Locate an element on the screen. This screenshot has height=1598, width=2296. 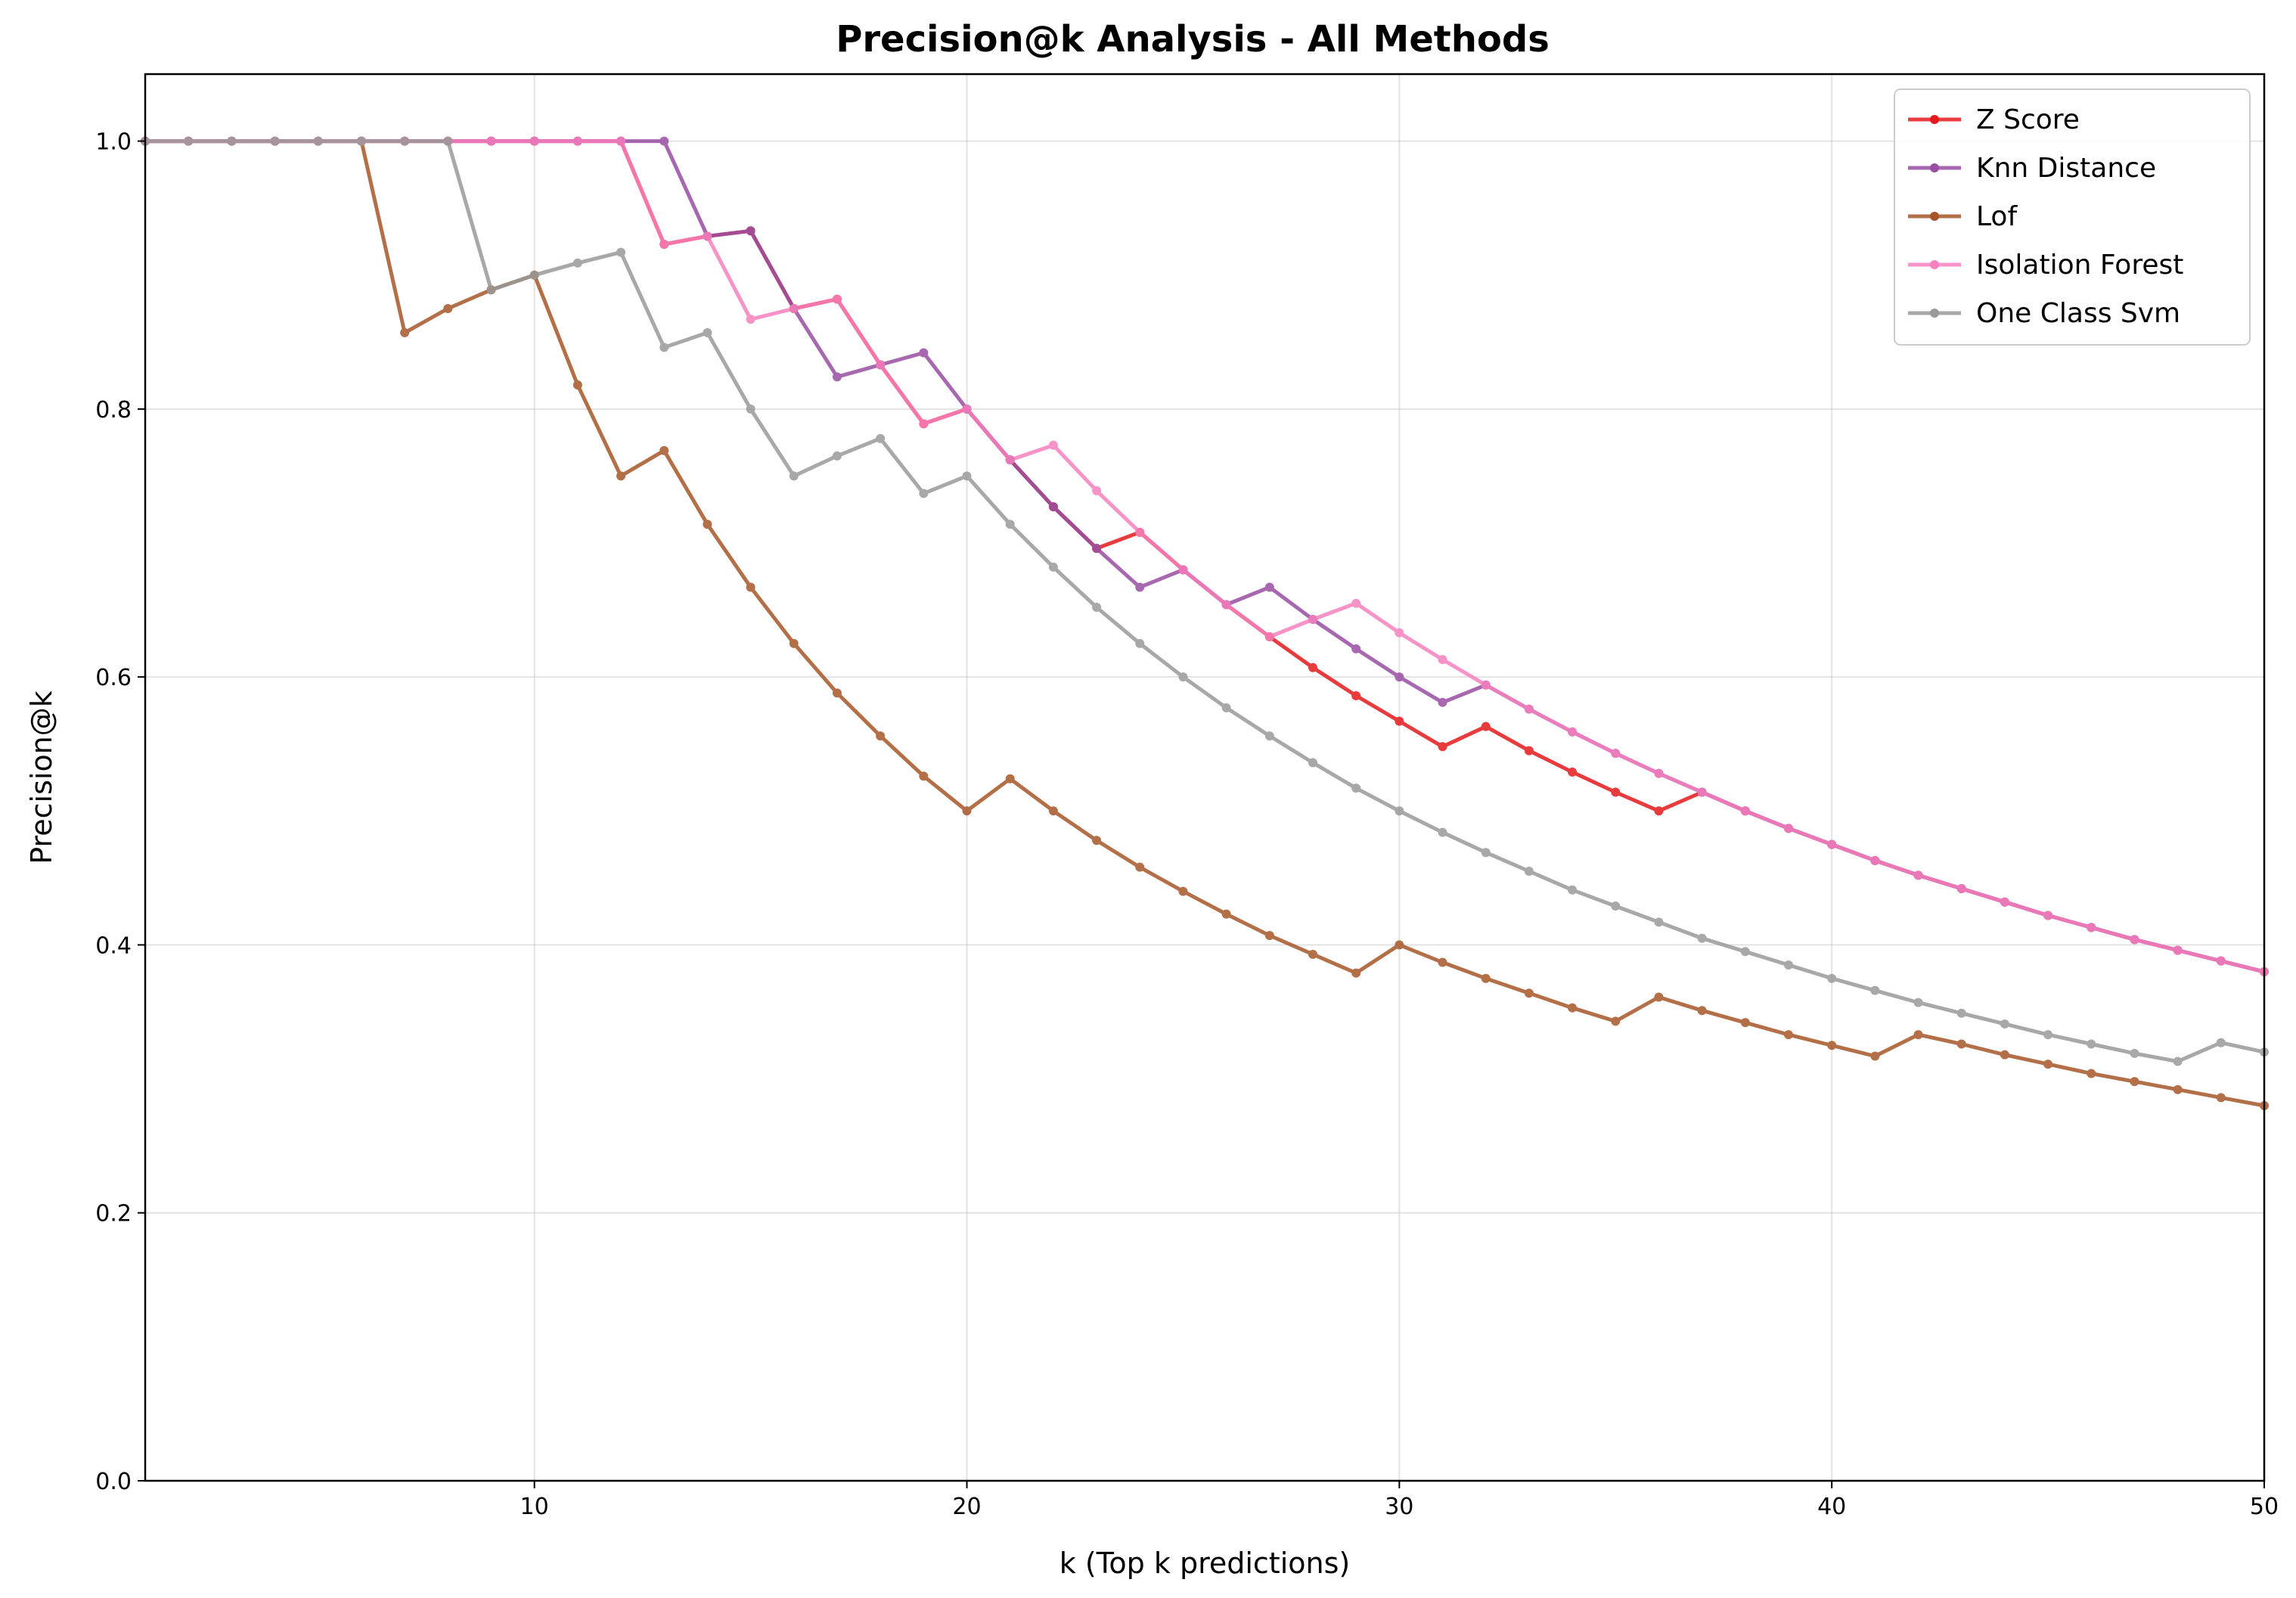
x-tick-label: 10 is located at coordinates (534, 1507).